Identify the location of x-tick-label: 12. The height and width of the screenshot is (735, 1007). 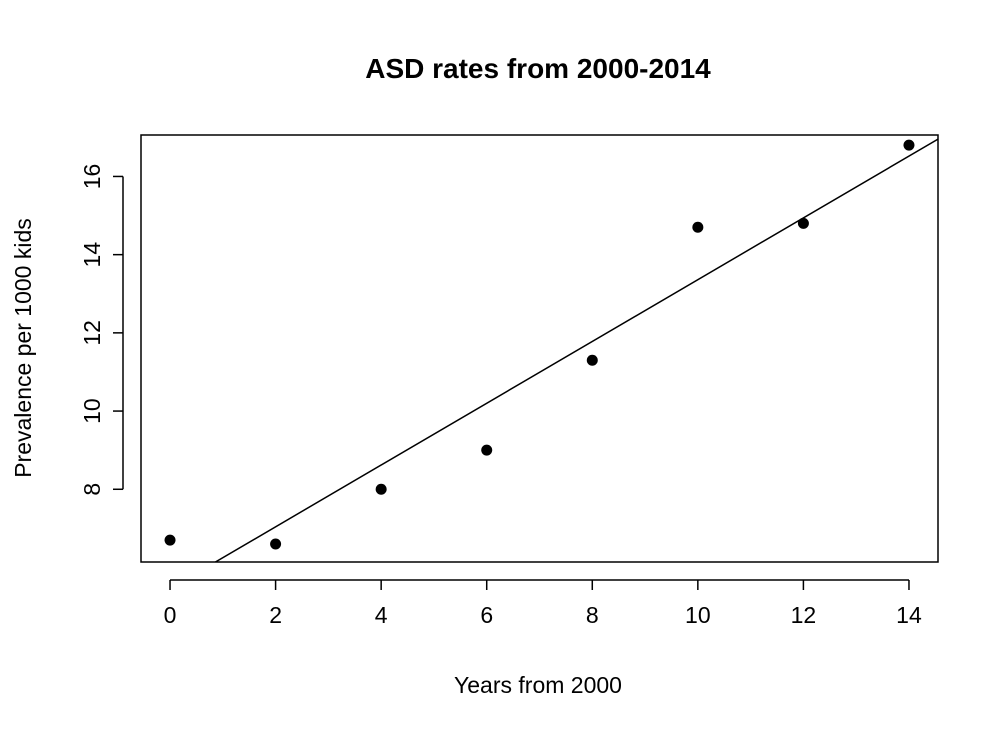
(804, 615).